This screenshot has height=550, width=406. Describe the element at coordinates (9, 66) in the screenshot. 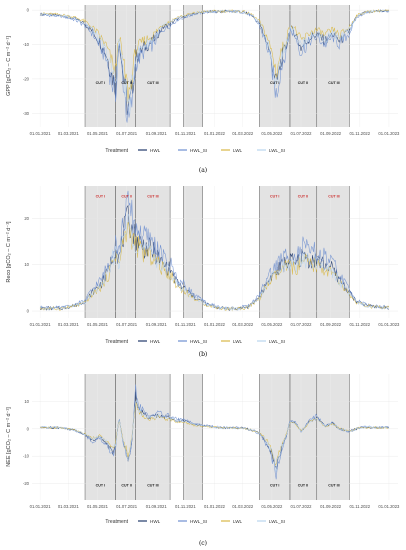

I see `y-axis-label: GPP [gCO₂ – C m⁻² d⁻¹]` at that location.